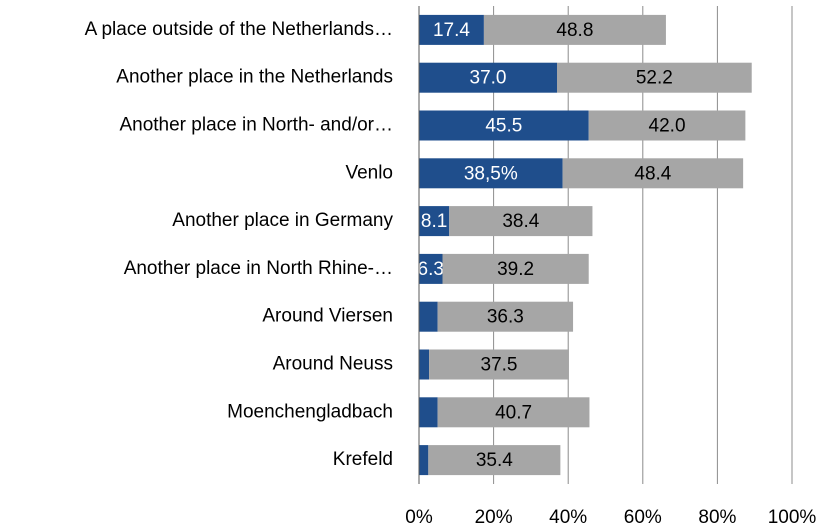  What do you see at coordinates (333, 364) in the screenshot?
I see `y-tick-label: Around Neuss` at bounding box center [333, 364].